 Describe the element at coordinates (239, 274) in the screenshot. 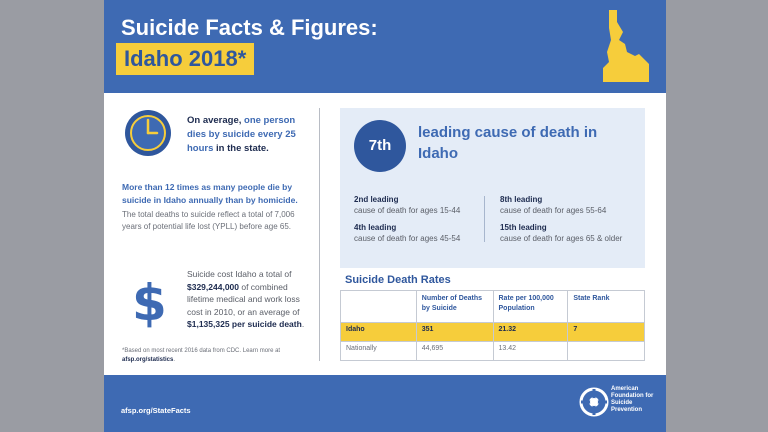

I see `cost-part1: Suicide cost Idaho a total of` at that location.